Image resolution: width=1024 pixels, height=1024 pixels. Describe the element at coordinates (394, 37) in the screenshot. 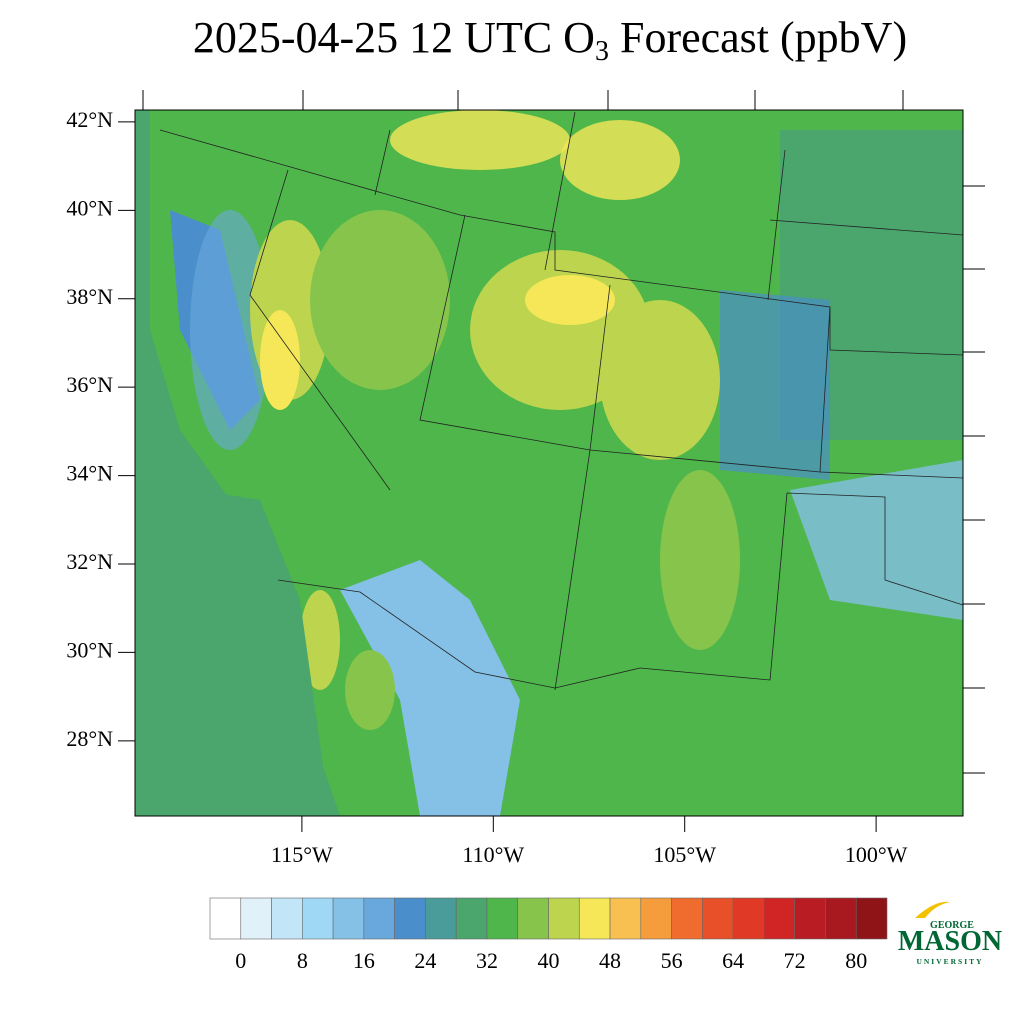

I see `title-main: 2025-04-25 12 UTC O` at that location.